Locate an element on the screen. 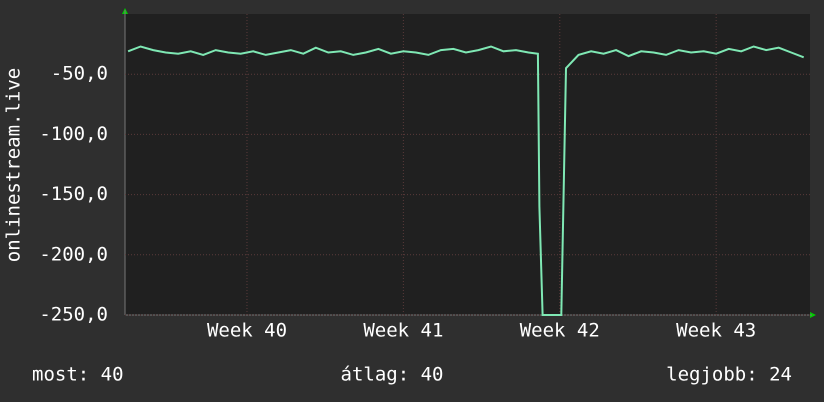  y-tick-label: -100,0 is located at coordinates (73, 134).